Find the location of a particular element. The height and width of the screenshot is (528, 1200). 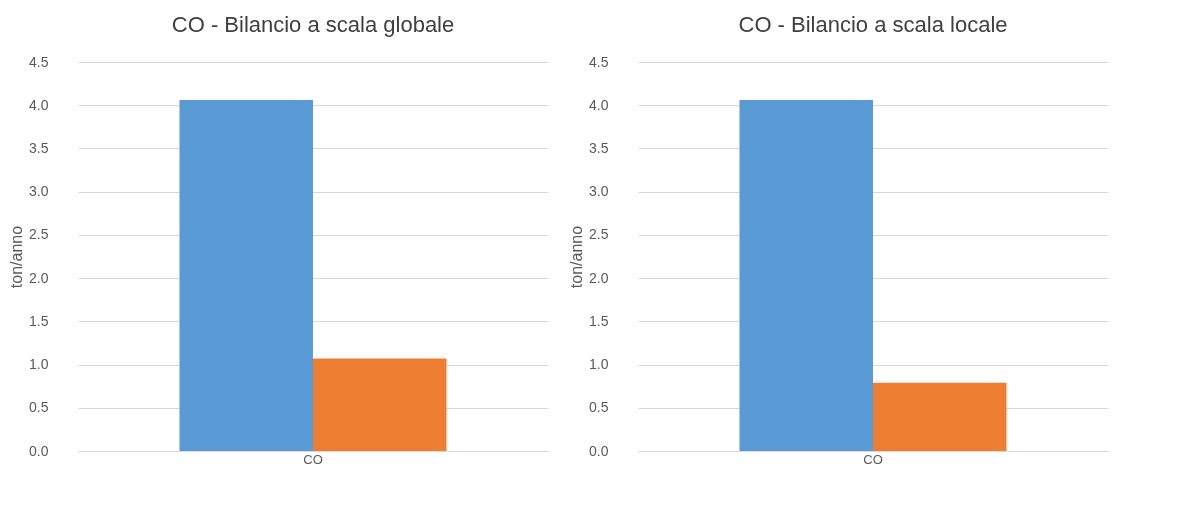

chart-title: CO - Bilancio a scala locale is located at coordinates (873, 24).